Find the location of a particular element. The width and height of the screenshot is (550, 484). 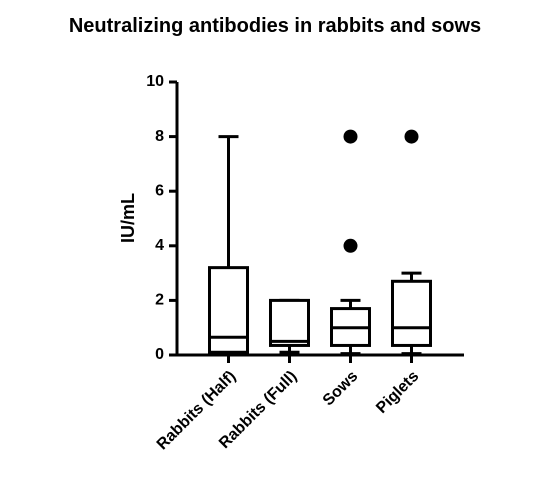

x-tick-label: Sows is located at coordinates (341, 389).